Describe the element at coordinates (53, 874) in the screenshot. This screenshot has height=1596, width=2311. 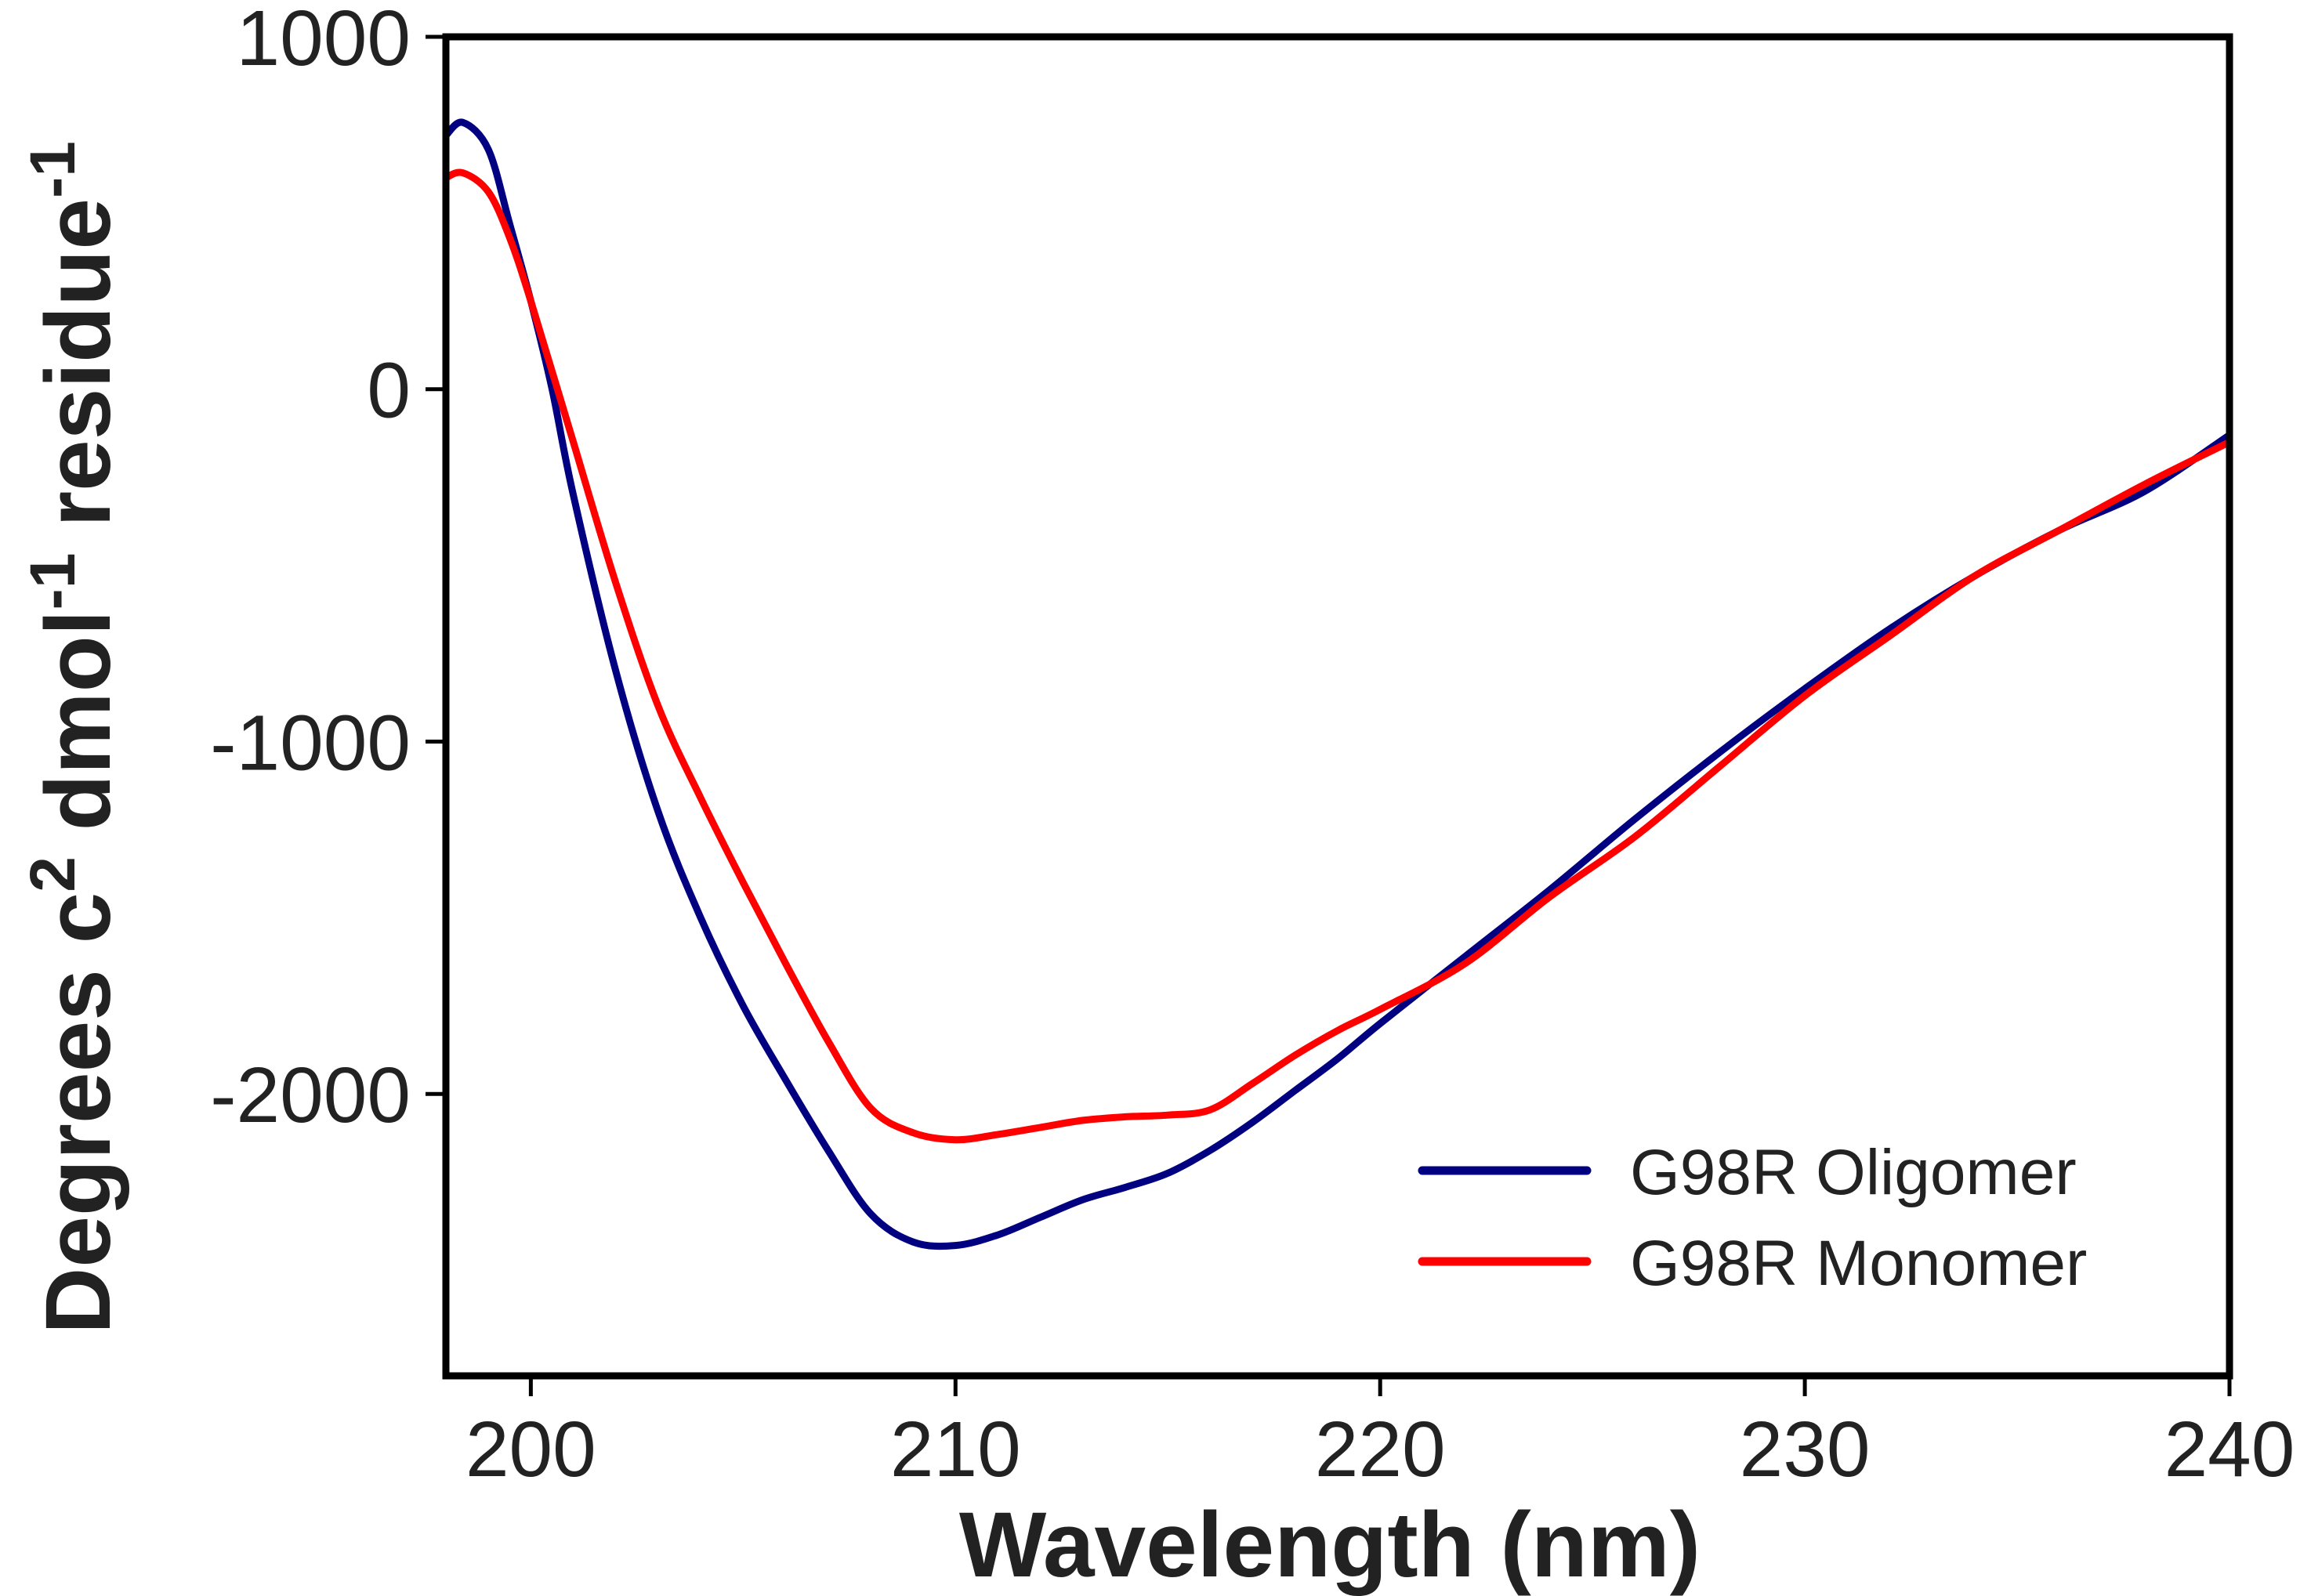
I see `y-axis-title-superscript: 2` at that location.